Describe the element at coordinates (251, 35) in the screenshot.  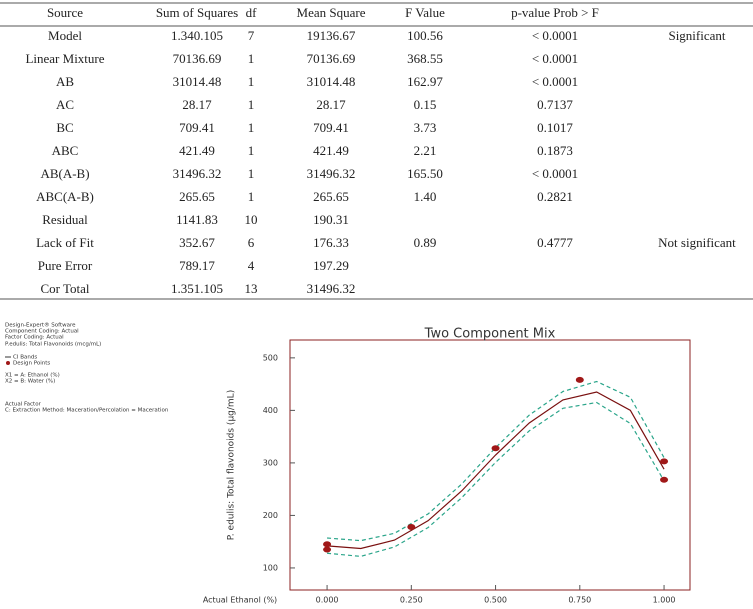
I see `table-cell: 7` at that location.